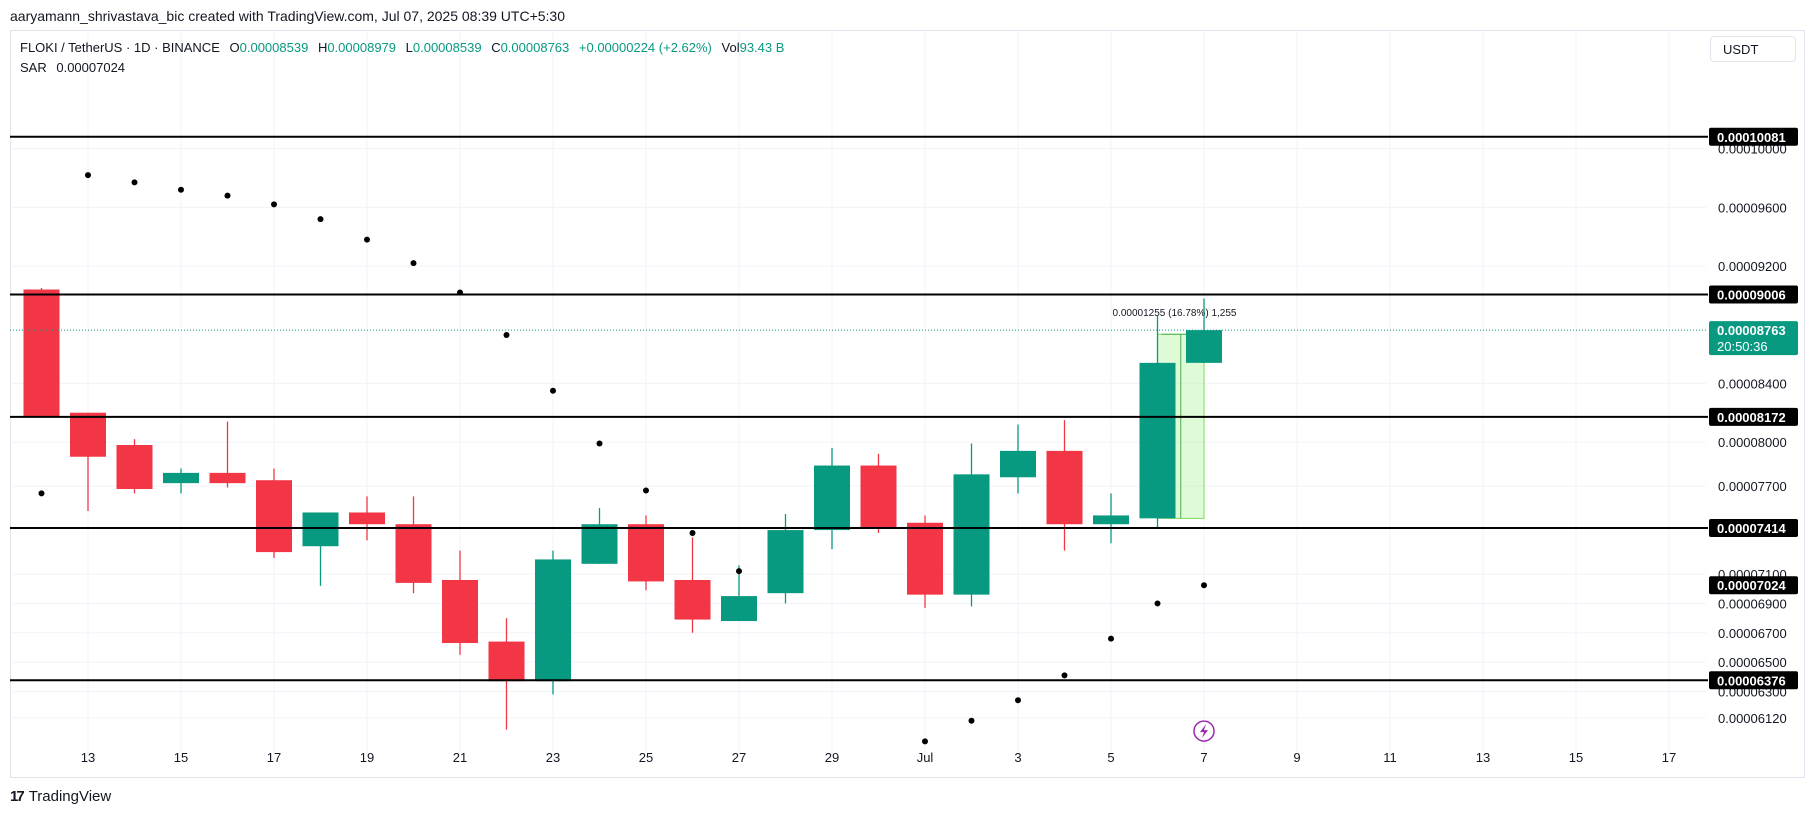 The width and height of the screenshot is (1813, 816). Describe the element at coordinates (322, 47) in the screenshot. I see `high-label: H` at that location.